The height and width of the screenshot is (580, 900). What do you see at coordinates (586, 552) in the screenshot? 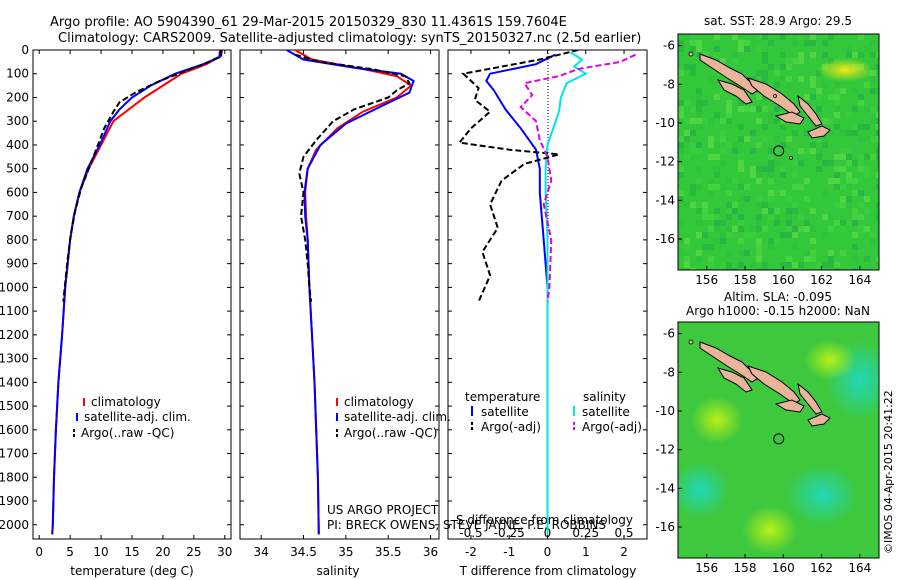
I see `x-tick-label: 1` at bounding box center [586, 552].